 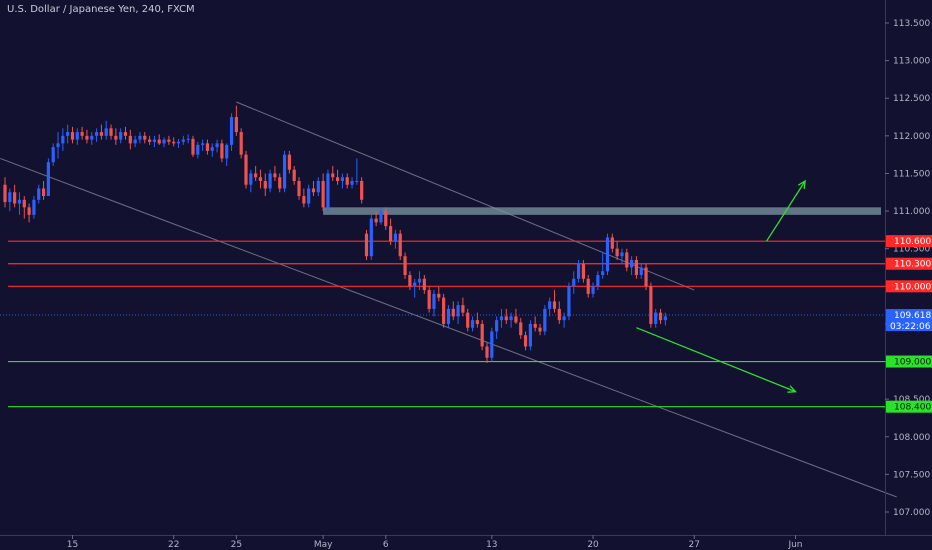 What do you see at coordinates (694, 545) in the screenshot?
I see `time-tick-label: 27` at bounding box center [694, 545].